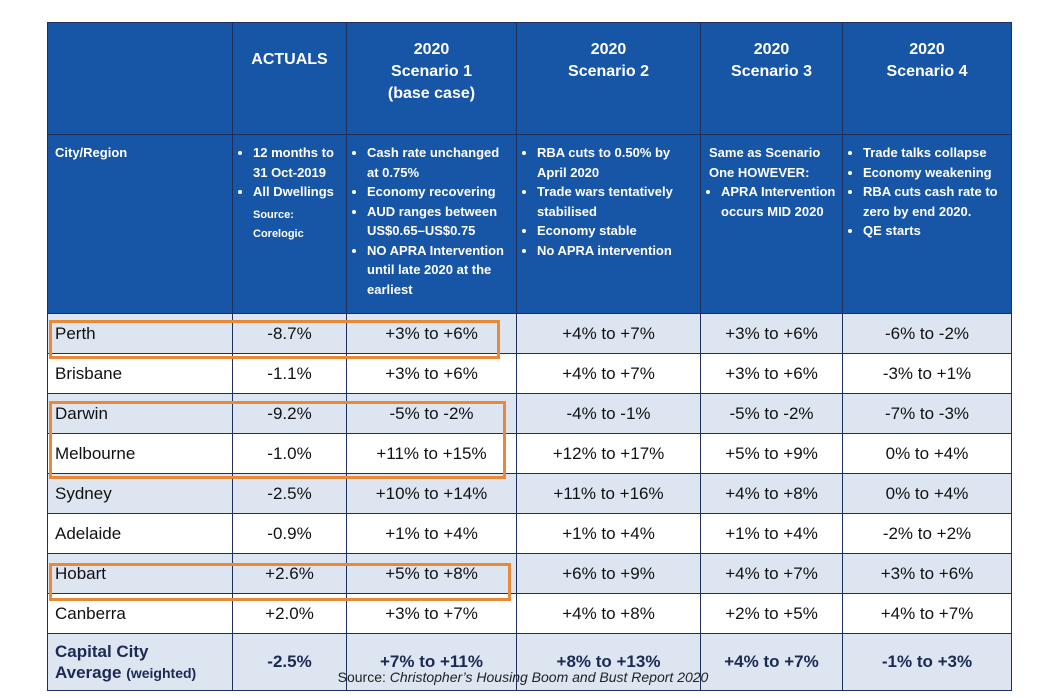 This screenshot has height=698, width=1046. I want to click on scenario-1-cell: -5% to -2%, so click(431, 413).